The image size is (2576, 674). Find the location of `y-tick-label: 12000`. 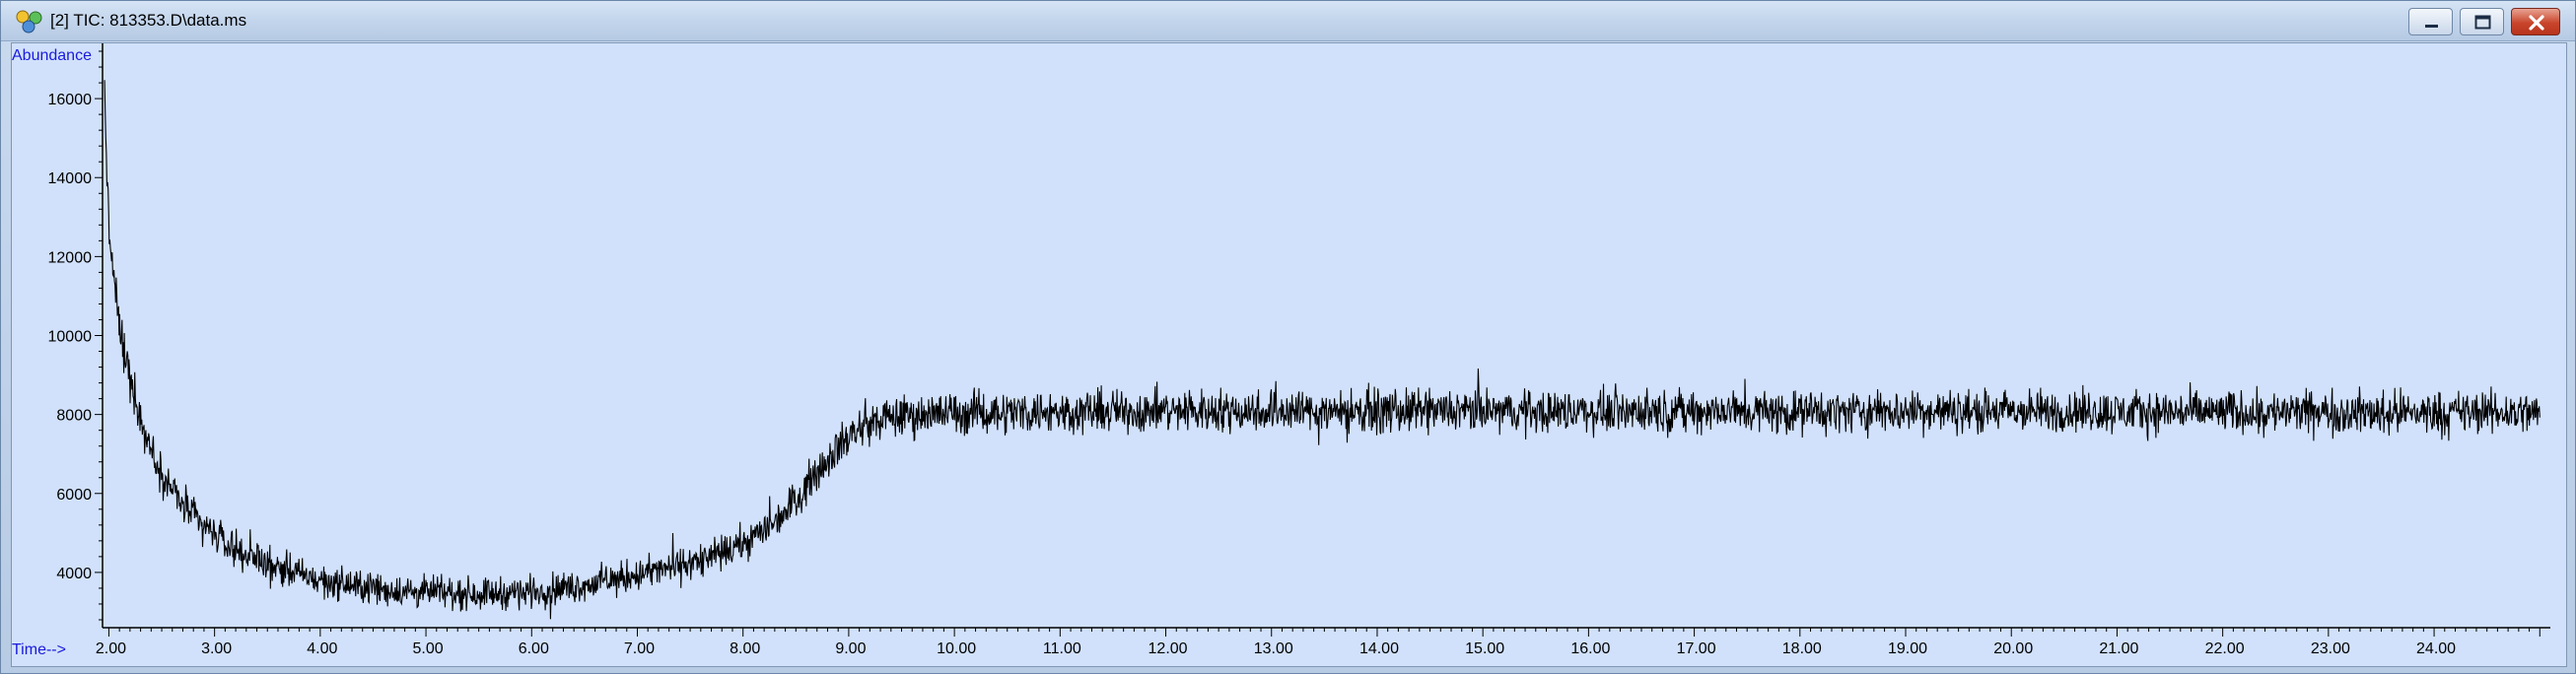

y-tick-label: 12000 is located at coordinates (71, 257).